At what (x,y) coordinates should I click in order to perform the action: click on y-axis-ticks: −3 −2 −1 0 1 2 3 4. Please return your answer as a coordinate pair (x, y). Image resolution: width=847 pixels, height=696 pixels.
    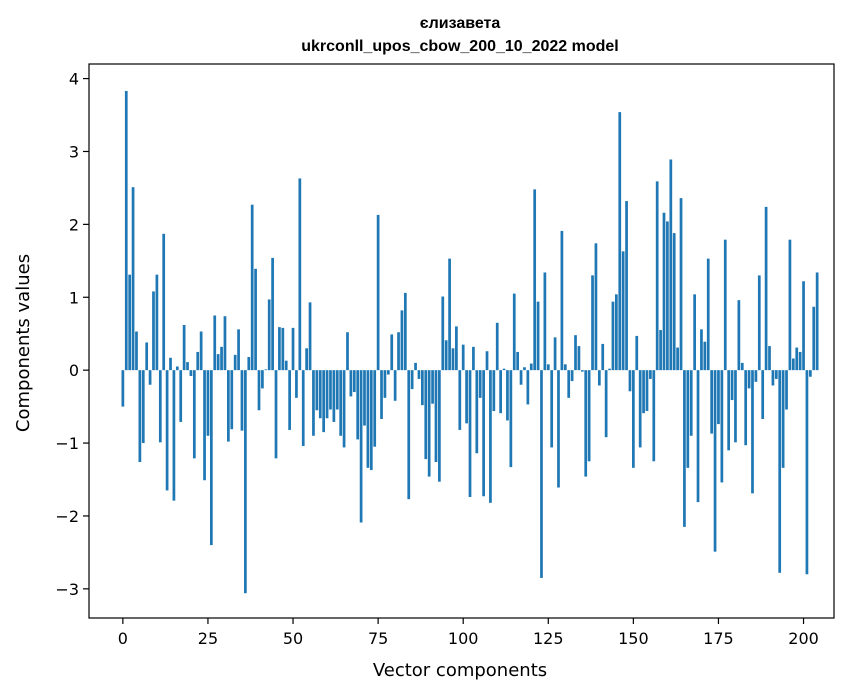
    Looking at the image, I should click on (72, 334).